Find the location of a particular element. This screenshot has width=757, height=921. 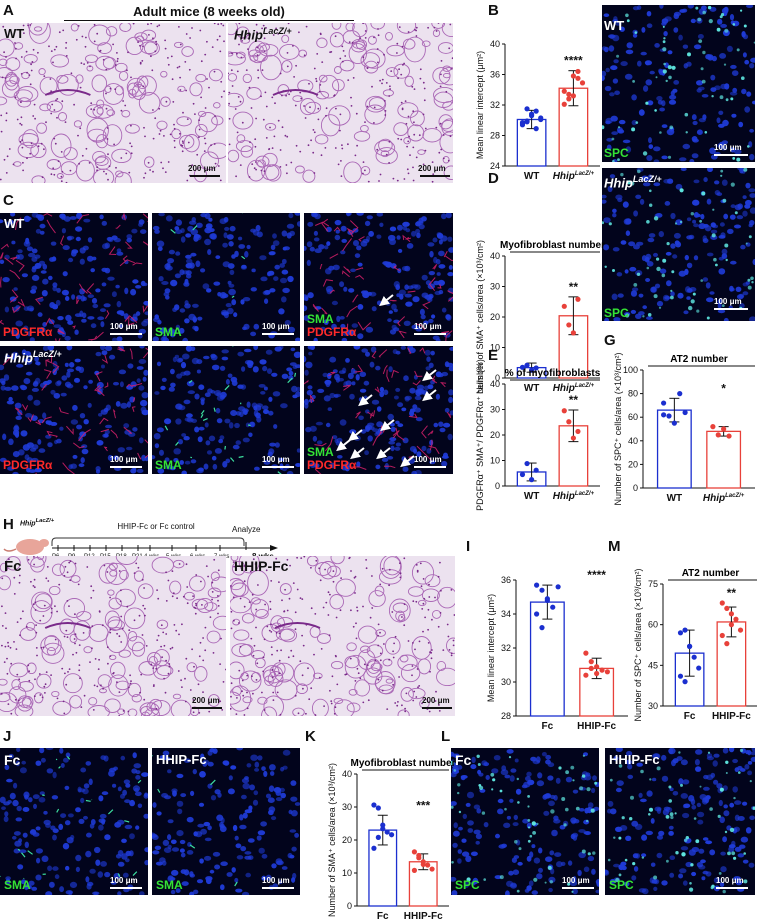

y-tick-label: 30 is located at coordinates (506, 682).